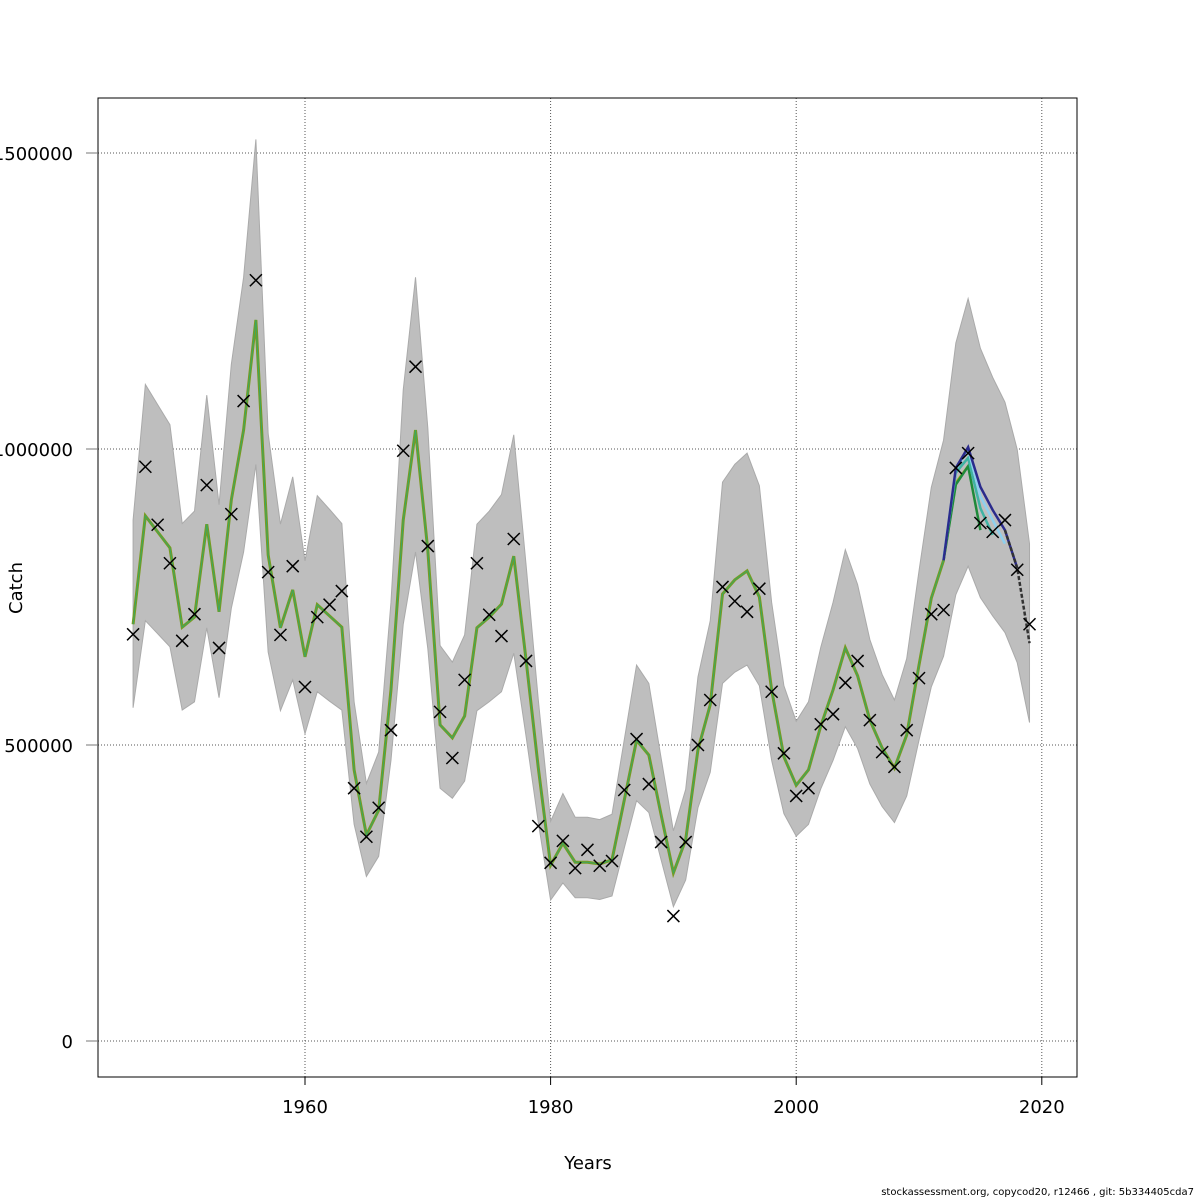  I want to click on x-axis-label: Years, so click(587, 1163).